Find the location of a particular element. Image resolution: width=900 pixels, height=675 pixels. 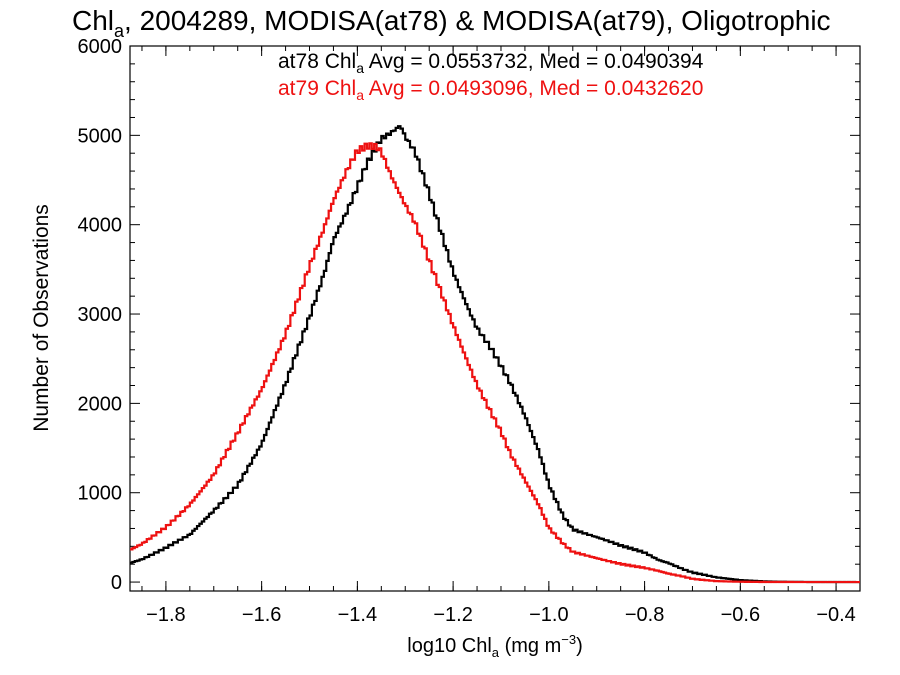

y-tick-label: 3000 is located at coordinates (100, 315).